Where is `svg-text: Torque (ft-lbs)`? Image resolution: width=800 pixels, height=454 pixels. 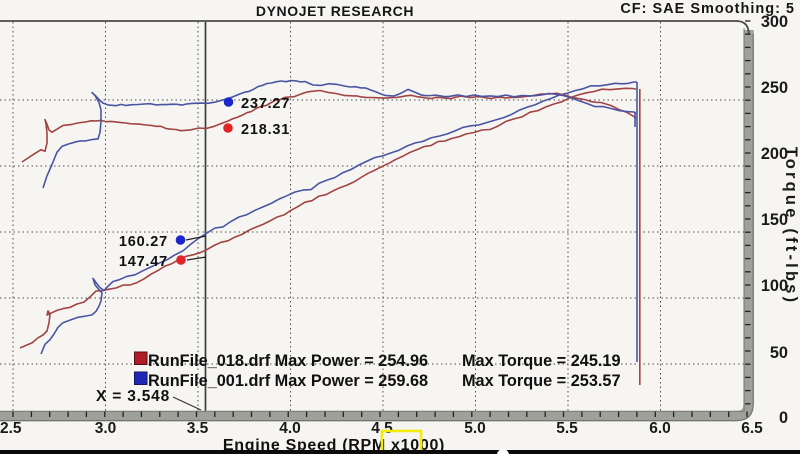 svg-text: Torque (ft-lbs) is located at coordinates (791, 226).